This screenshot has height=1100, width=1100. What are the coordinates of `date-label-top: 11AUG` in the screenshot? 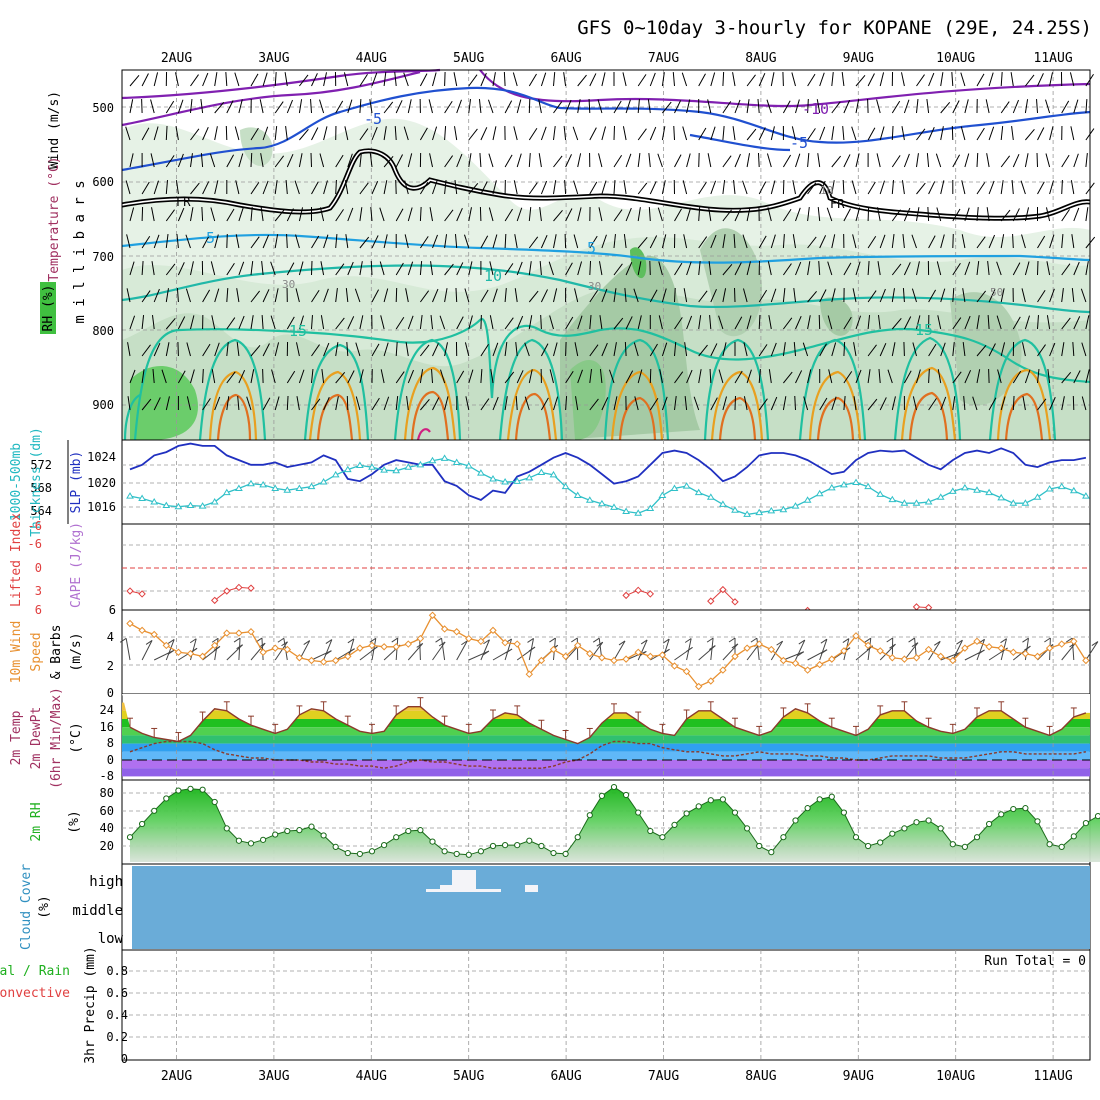 It's located at (1053, 58).